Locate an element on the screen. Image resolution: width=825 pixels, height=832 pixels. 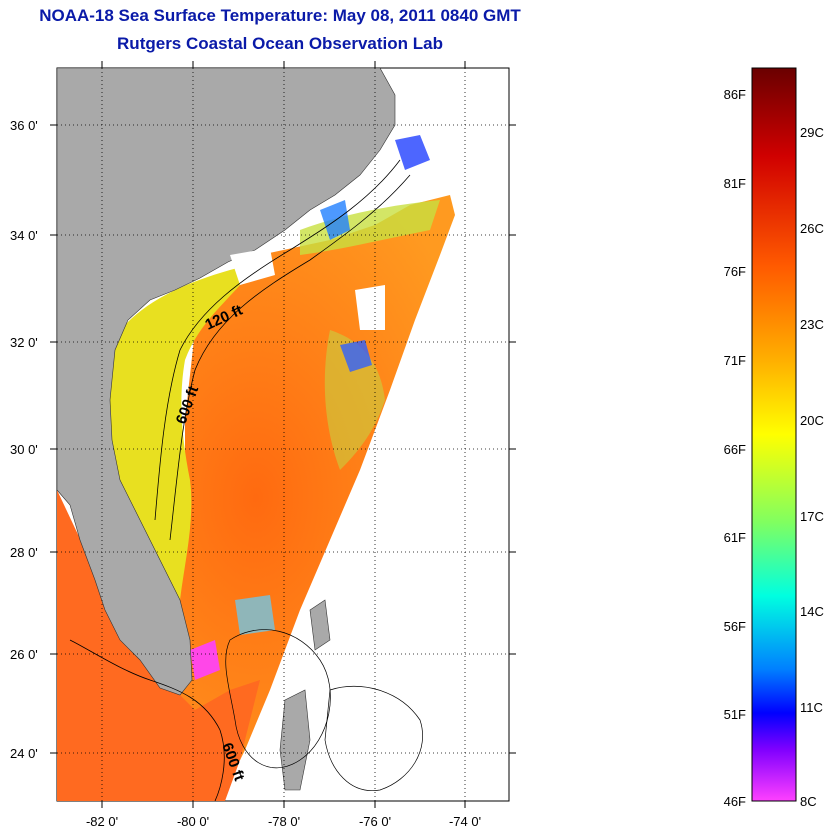
lat-label-24: 24 0' is located at coordinates (24, 753).